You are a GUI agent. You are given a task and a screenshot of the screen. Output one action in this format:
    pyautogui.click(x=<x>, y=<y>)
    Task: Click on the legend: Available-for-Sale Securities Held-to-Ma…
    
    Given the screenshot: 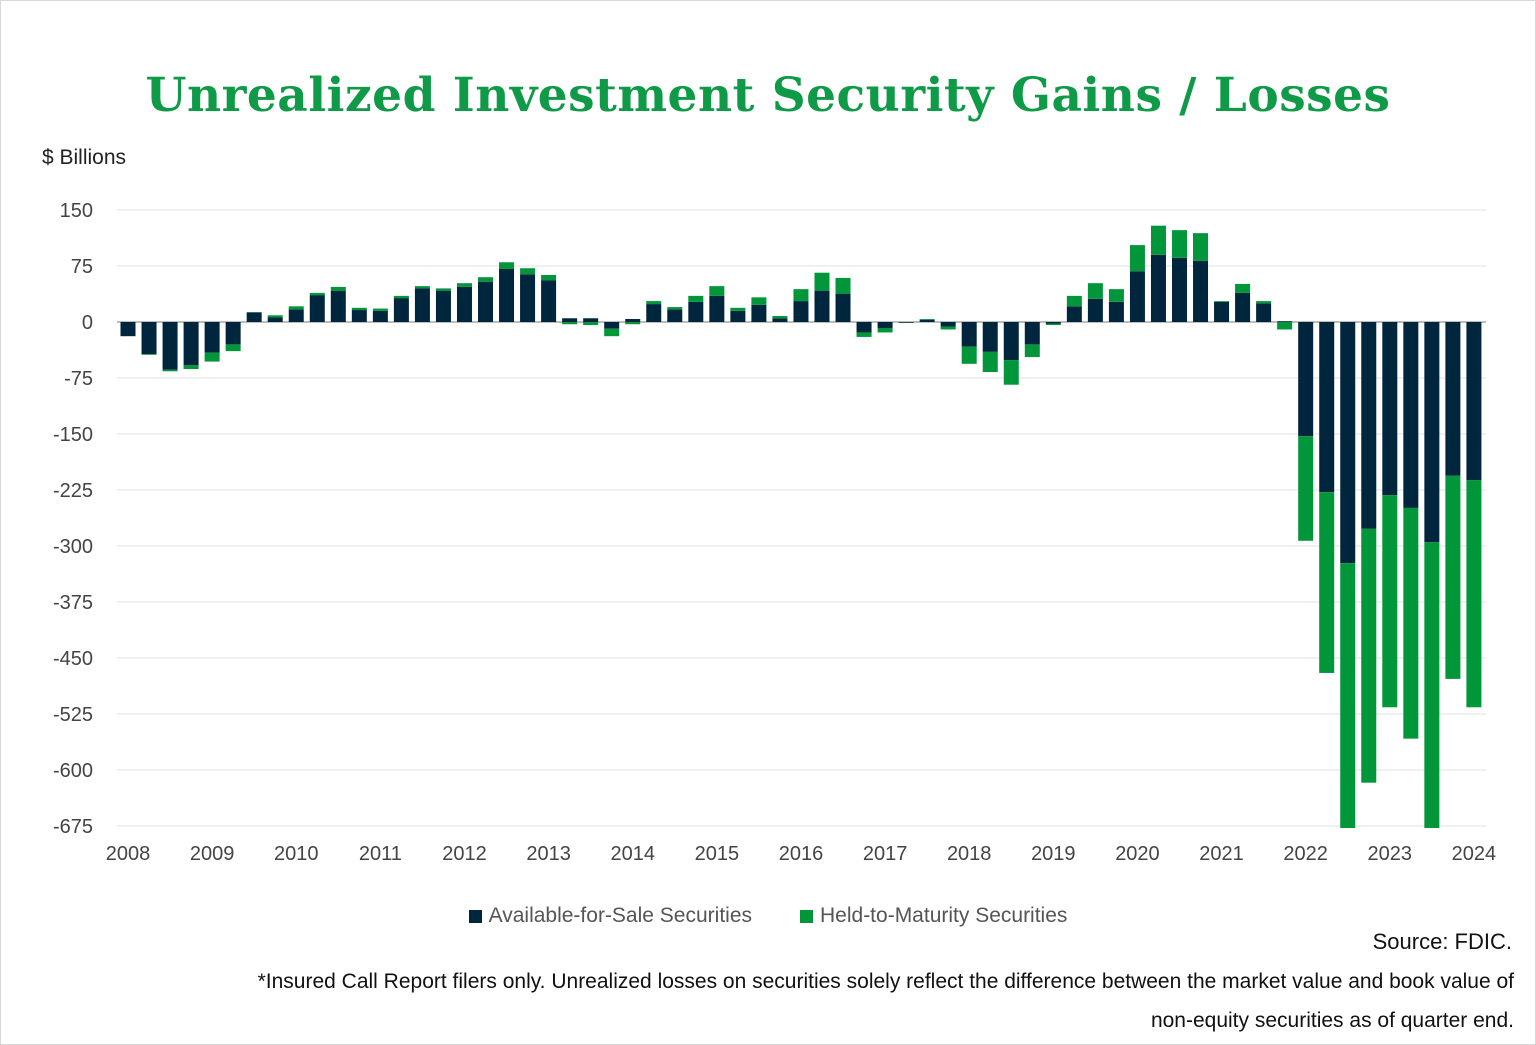 What is the action you would take?
    pyautogui.click(x=768, y=916)
    